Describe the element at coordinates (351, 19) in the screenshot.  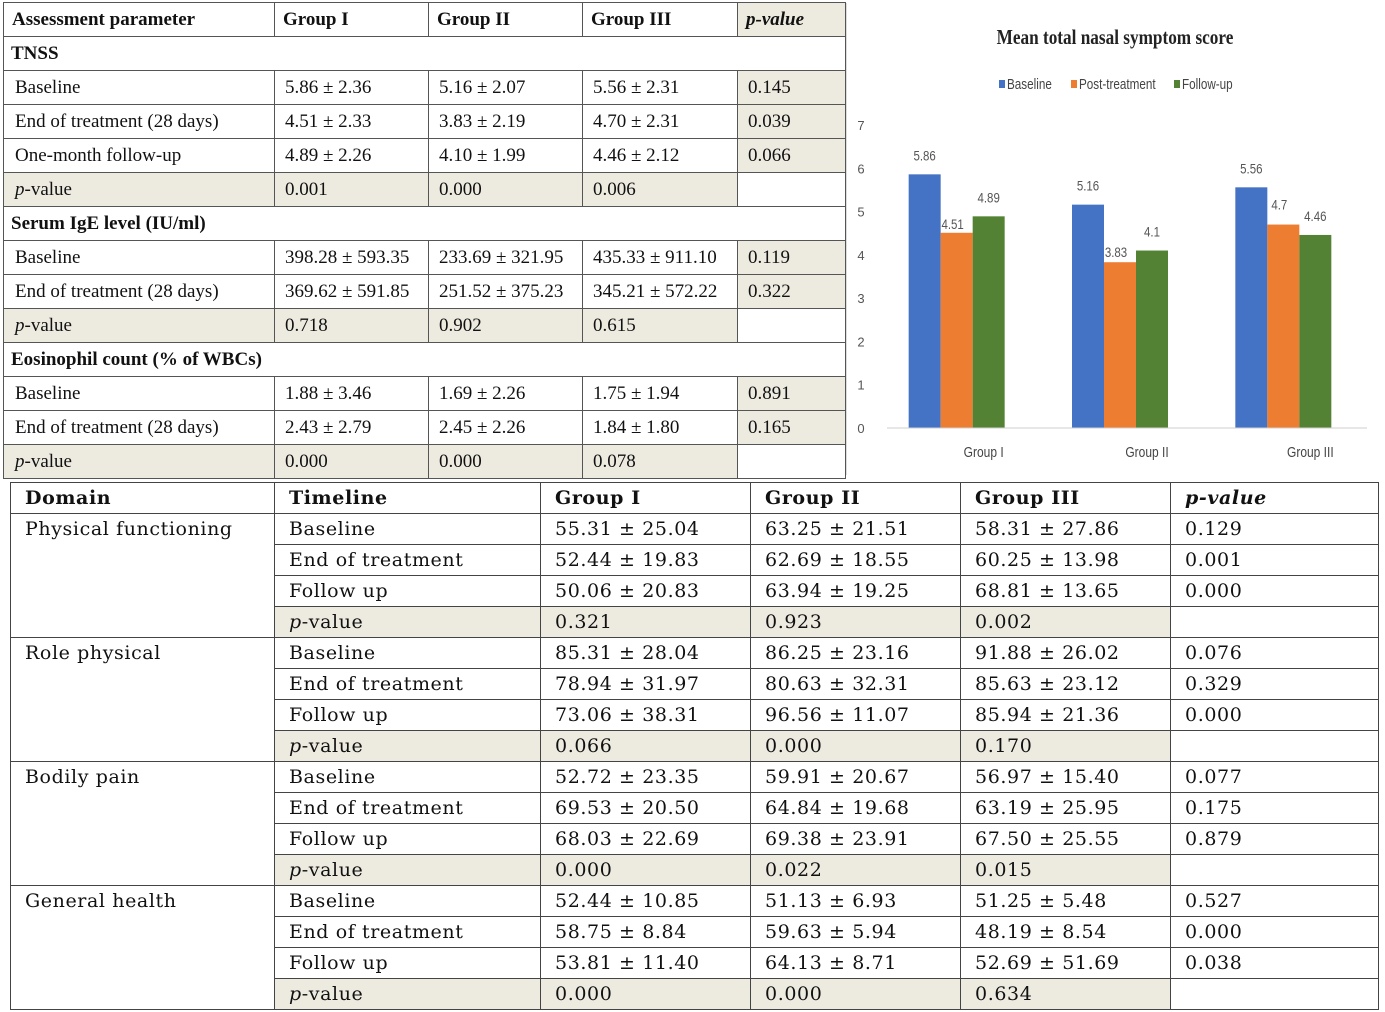
I see `table1-header-cell: Group I` at that location.